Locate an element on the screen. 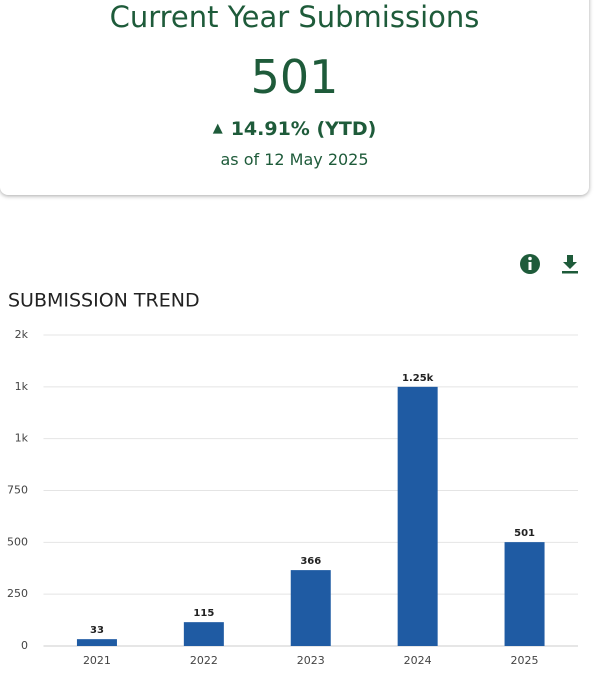 The image size is (595, 681). y-tick-label: 2k is located at coordinates (22, 334).